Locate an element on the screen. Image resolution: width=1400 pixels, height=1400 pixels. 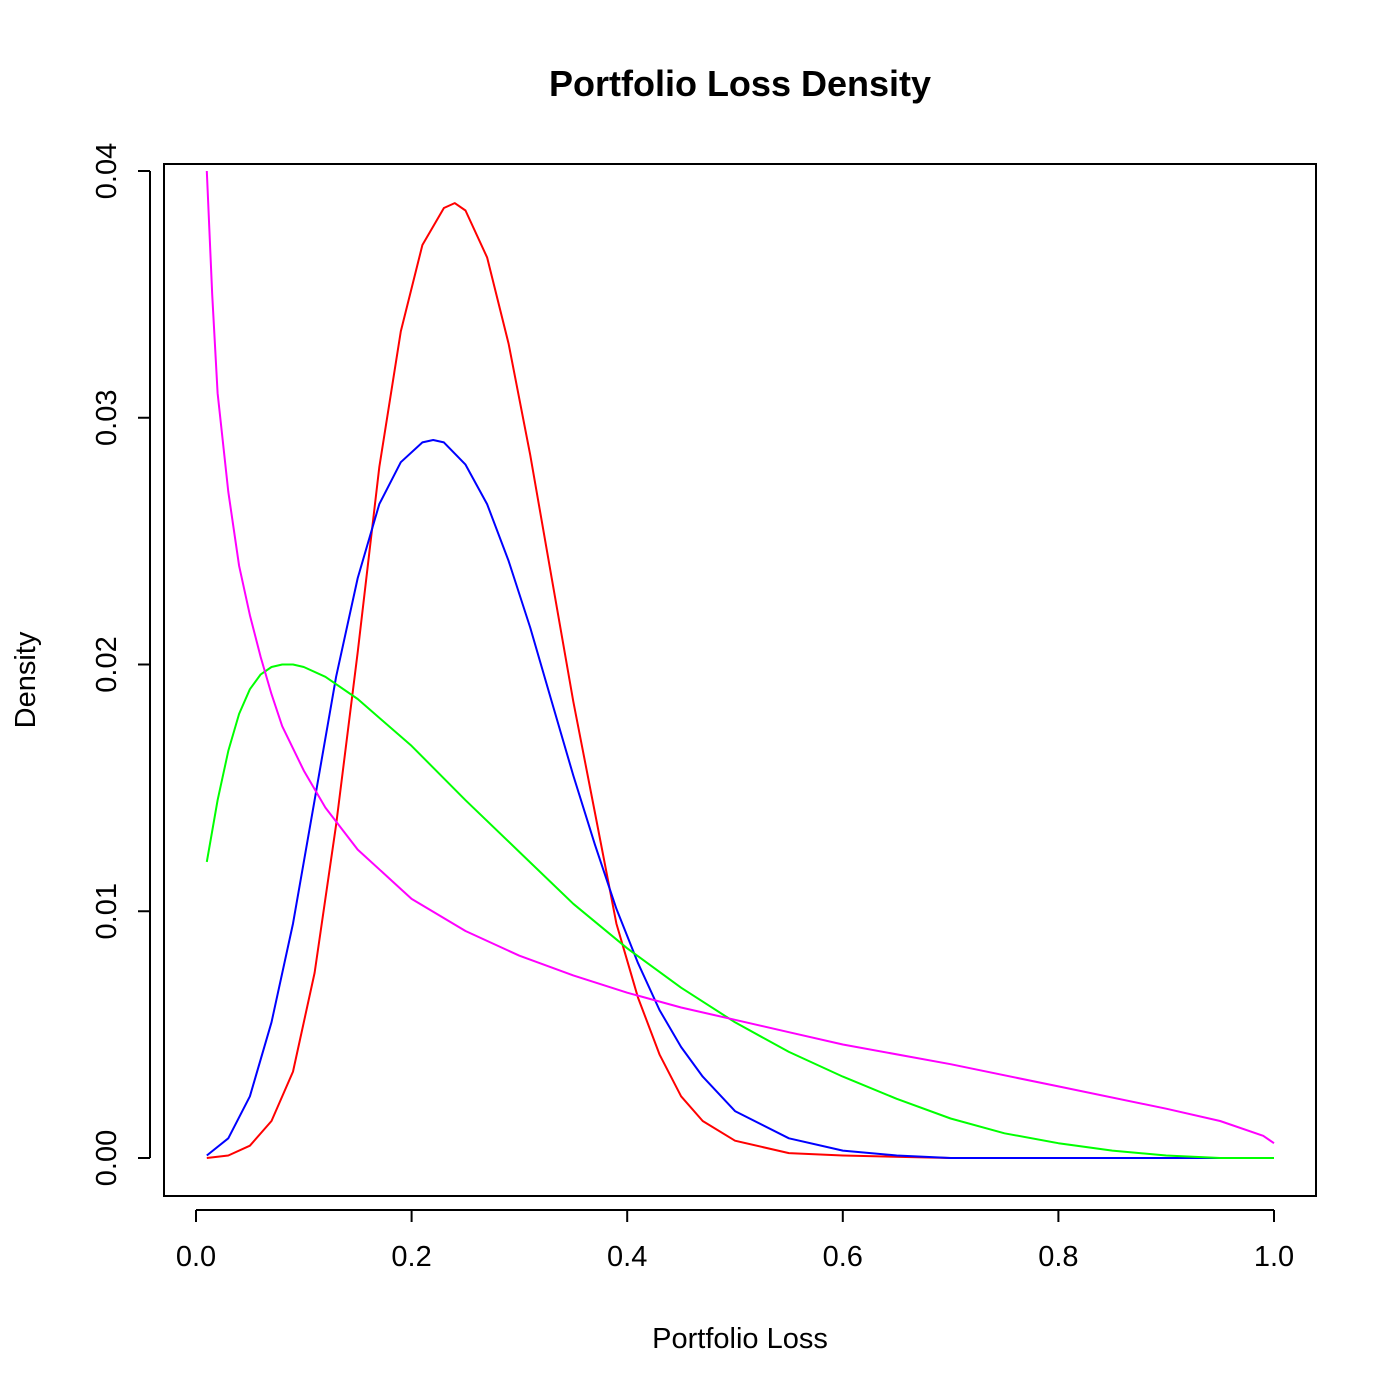
chart-title: Portfolio Loss Density is located at coordinates (740, 83).